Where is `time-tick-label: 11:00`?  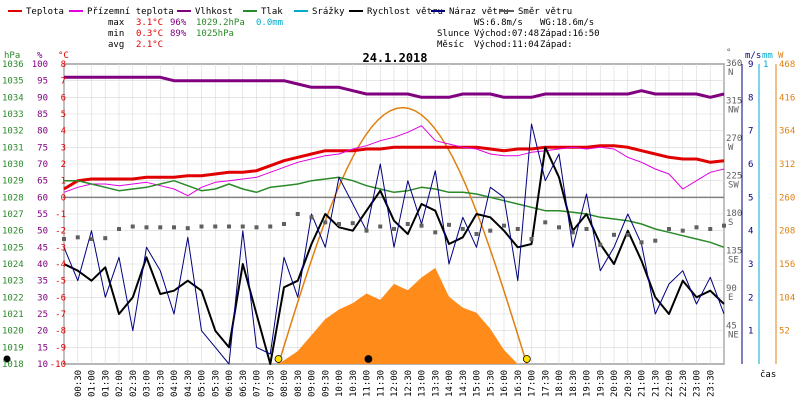
time-tick-label: 11:00 is located at coordinates (368, 383).